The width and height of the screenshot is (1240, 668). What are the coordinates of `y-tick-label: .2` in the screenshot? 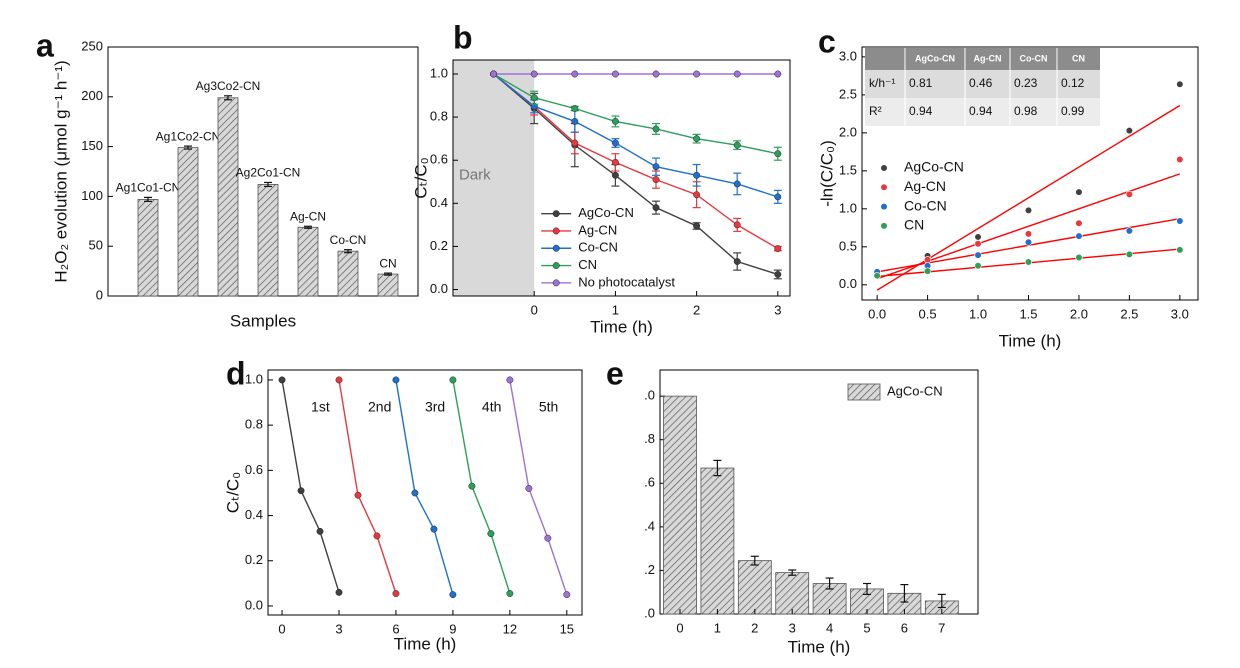 It's located at (649, 569).